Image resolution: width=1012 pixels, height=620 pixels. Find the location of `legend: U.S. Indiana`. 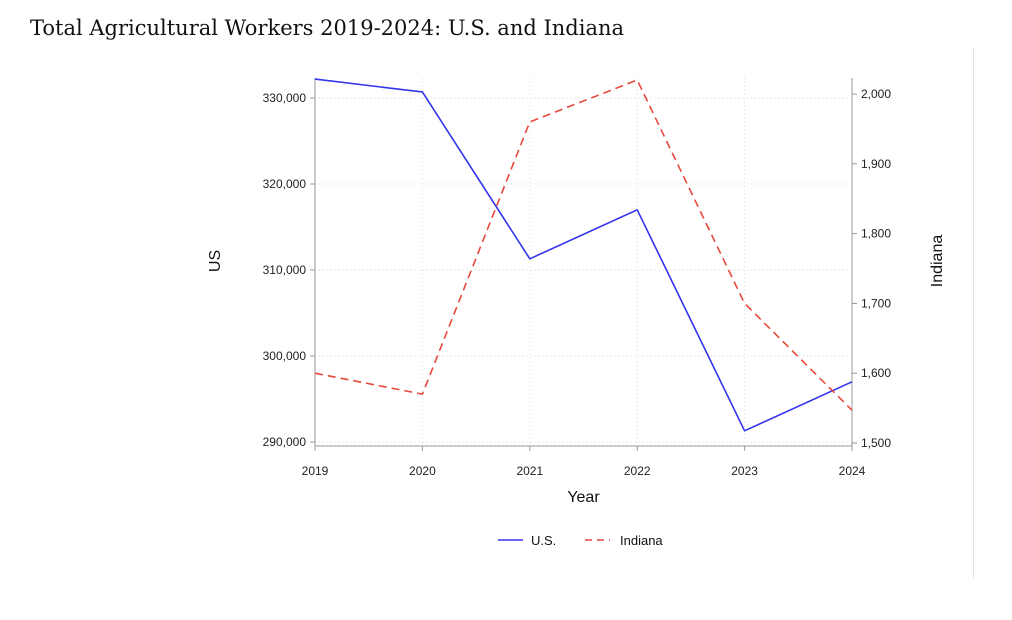

legend: U.S. Indiana is located at coordinates (580, 540).